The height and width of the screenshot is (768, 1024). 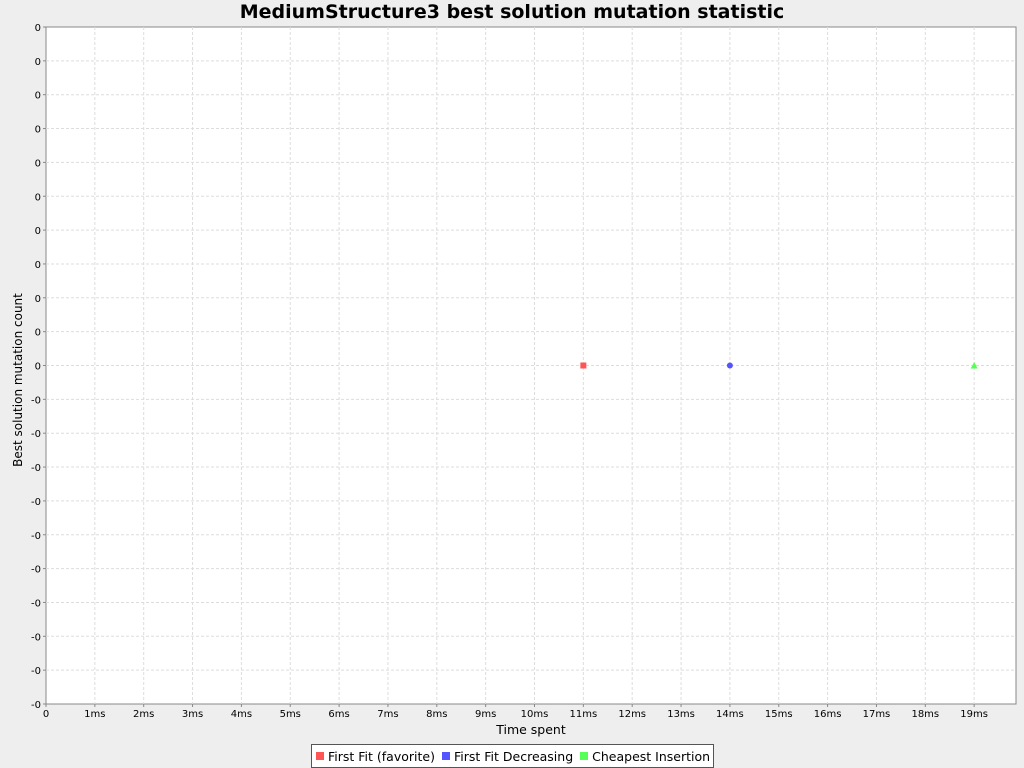 What do you see at coordinates (583, 365) in the screenshot?
I see `data-point-square` at bounding box center [583, 365].